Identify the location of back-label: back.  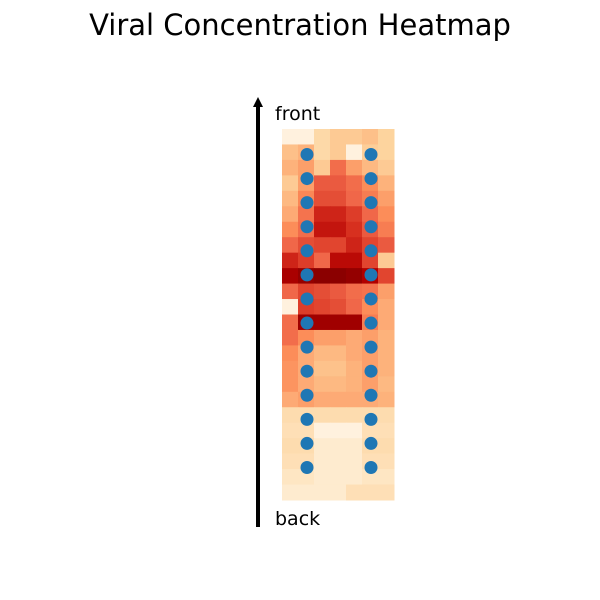
(297, 519).